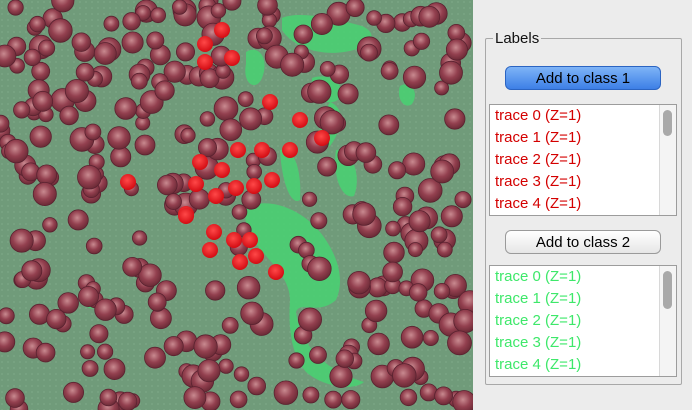 The image size is (692, 410). I want to click on class1-list-scrollbar, so click(667, 160).